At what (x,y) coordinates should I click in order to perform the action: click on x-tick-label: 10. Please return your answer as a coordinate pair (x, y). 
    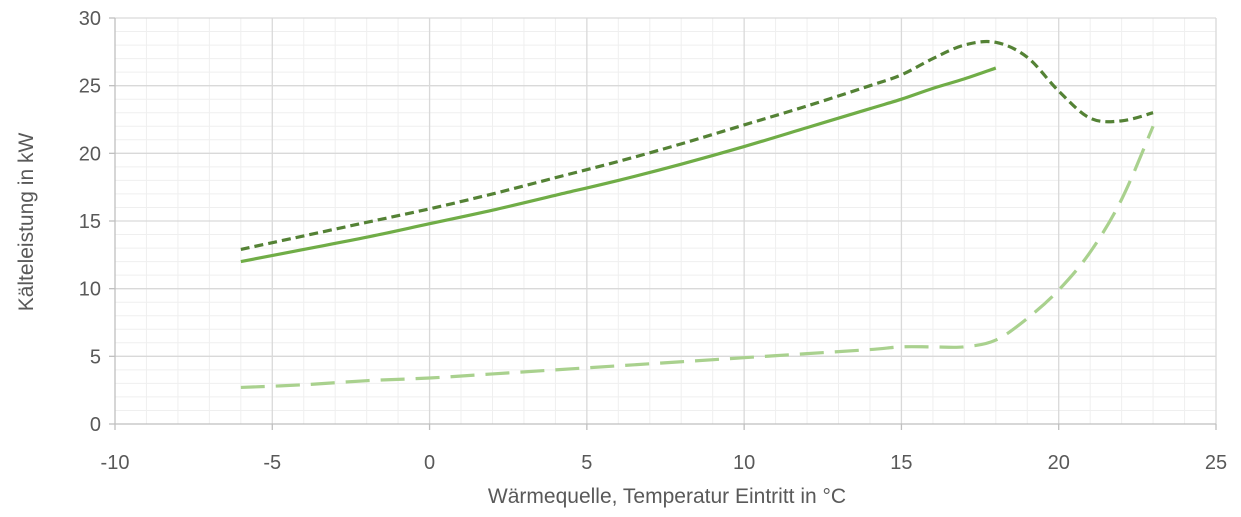
    Looking at the image, I should click on (744, 463).